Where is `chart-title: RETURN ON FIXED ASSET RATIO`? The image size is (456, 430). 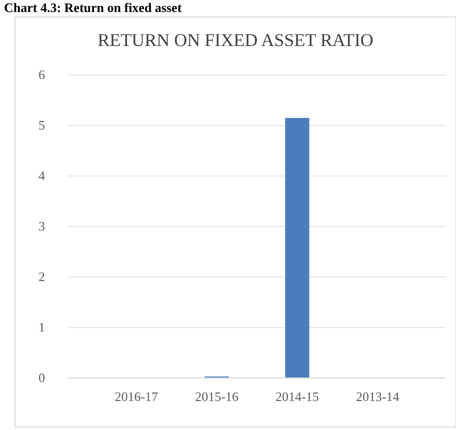
chart-title: RETURN ON FIXED ASSET RATIO is located at coordinates (236, 40).